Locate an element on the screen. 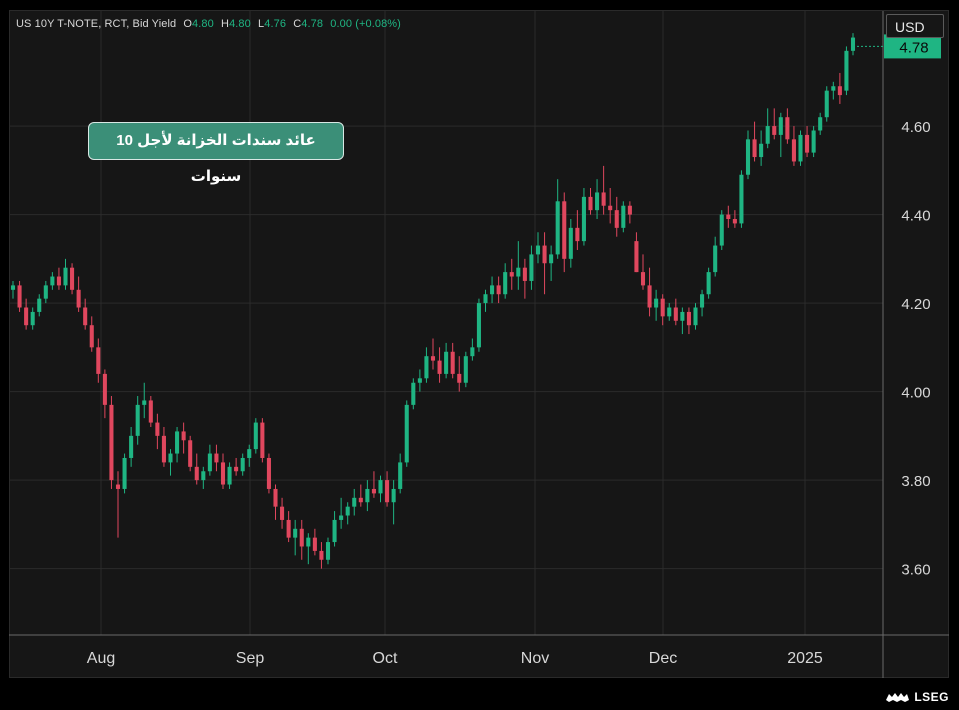 The height and width of the screenshot is (710, 959). y-tick-label: 4.00 is located at coordinates (915, 393).